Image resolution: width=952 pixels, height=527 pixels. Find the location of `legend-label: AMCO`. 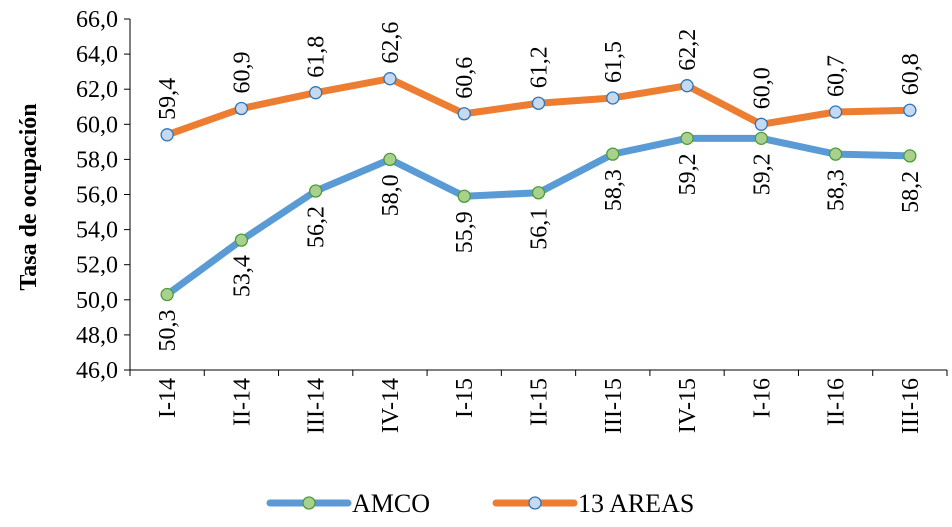

legend-label: AMCO is located at coordinates (391, 503).